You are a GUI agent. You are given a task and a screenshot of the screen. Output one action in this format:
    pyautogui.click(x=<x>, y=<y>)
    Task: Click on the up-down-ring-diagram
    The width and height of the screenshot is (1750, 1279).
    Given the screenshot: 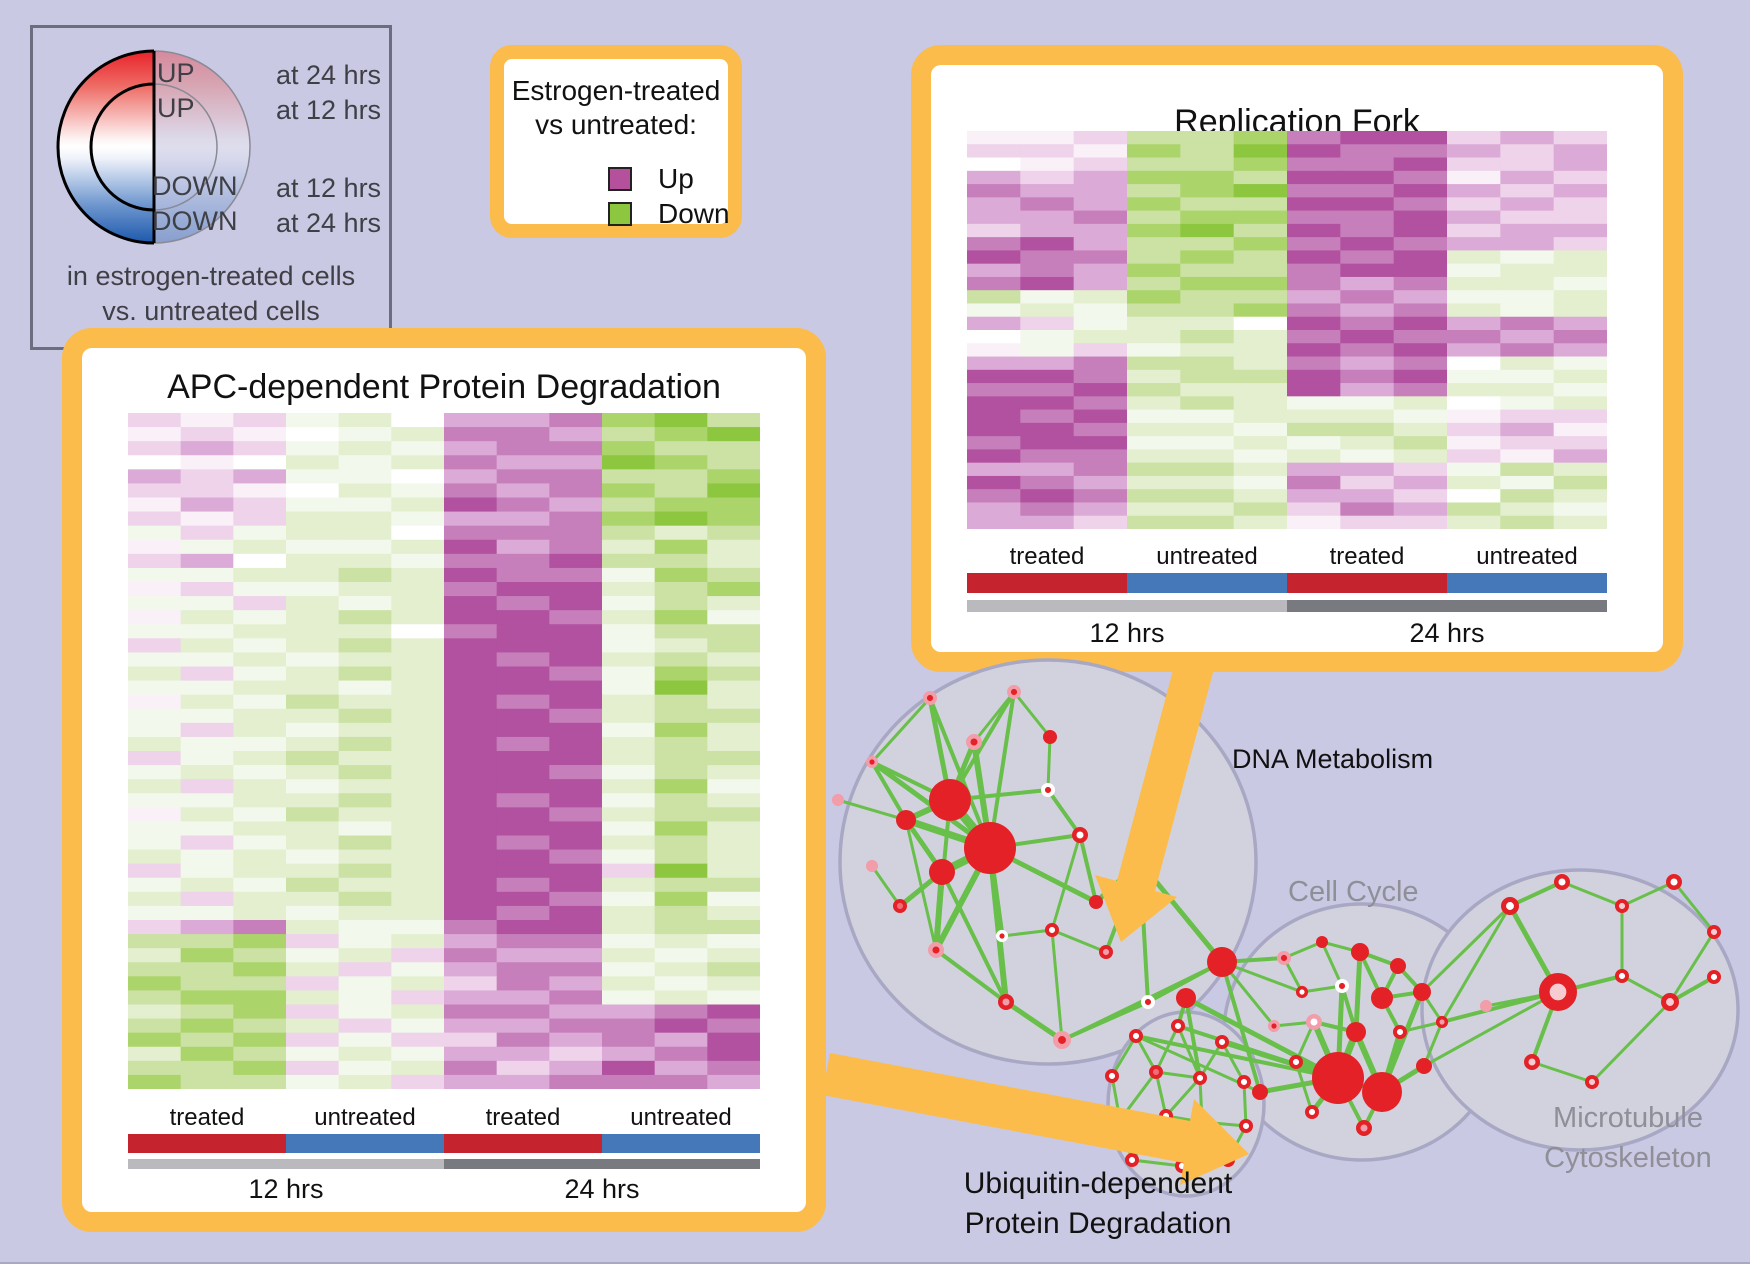 What is the action you would take?
    pyautogui.click(x=153, y=147)
    